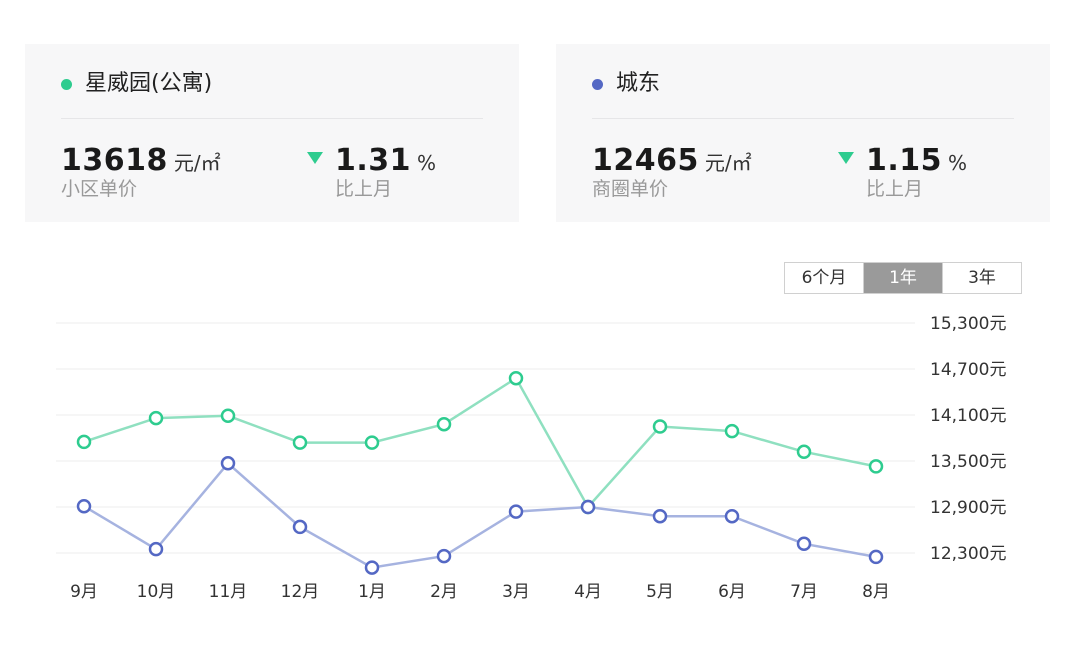  What do you see at coordinates (372, 592) in the screenshot?
I see `x-tick-label: 1月` at bounding box center [372, 592].